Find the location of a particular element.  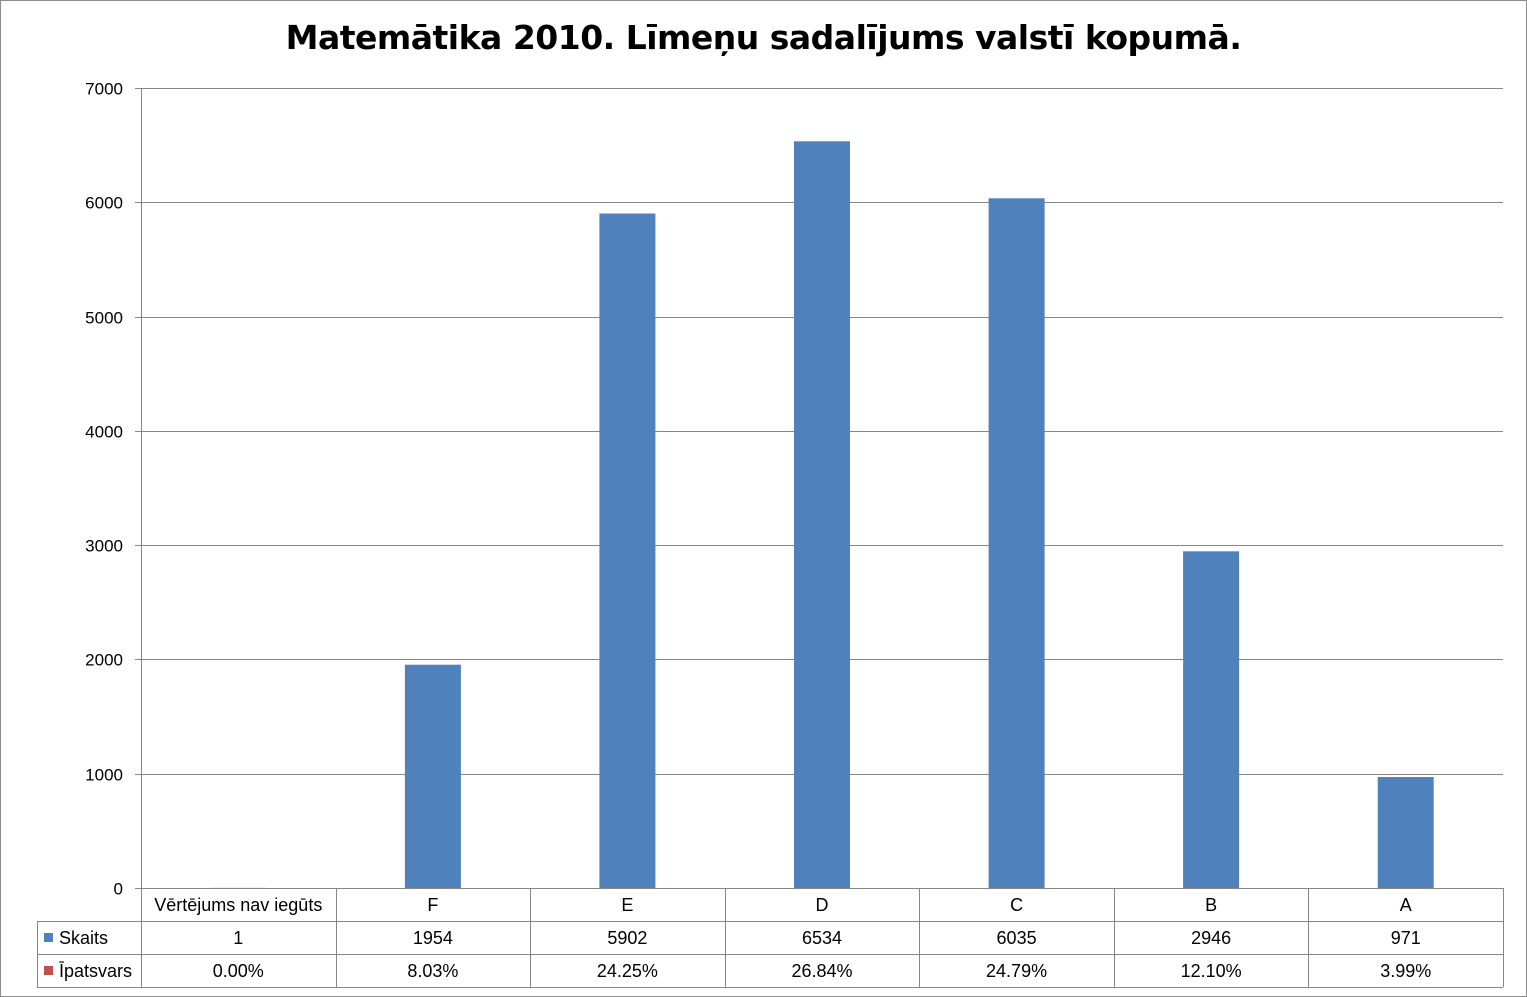

y-tick-label: 5000 is located at coordinates (104, 318).